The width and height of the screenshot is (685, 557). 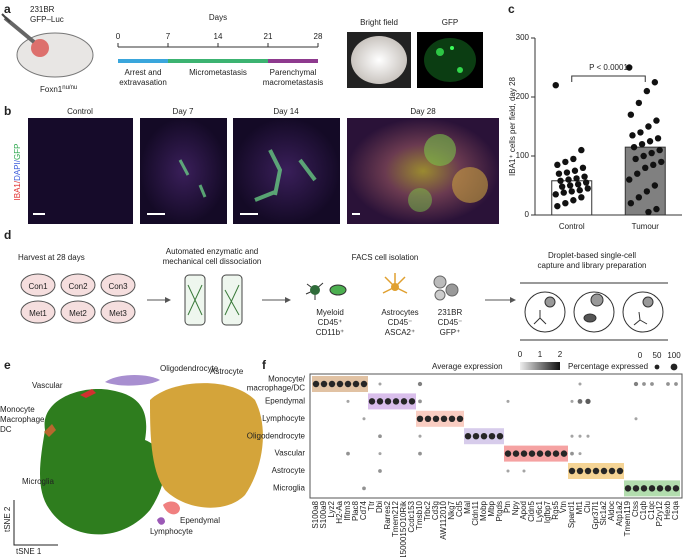 What do you see at coordinates (29, 551) in the screenshot?
I see `axis-label: tSNE 1` at bounding box center [29, 551].